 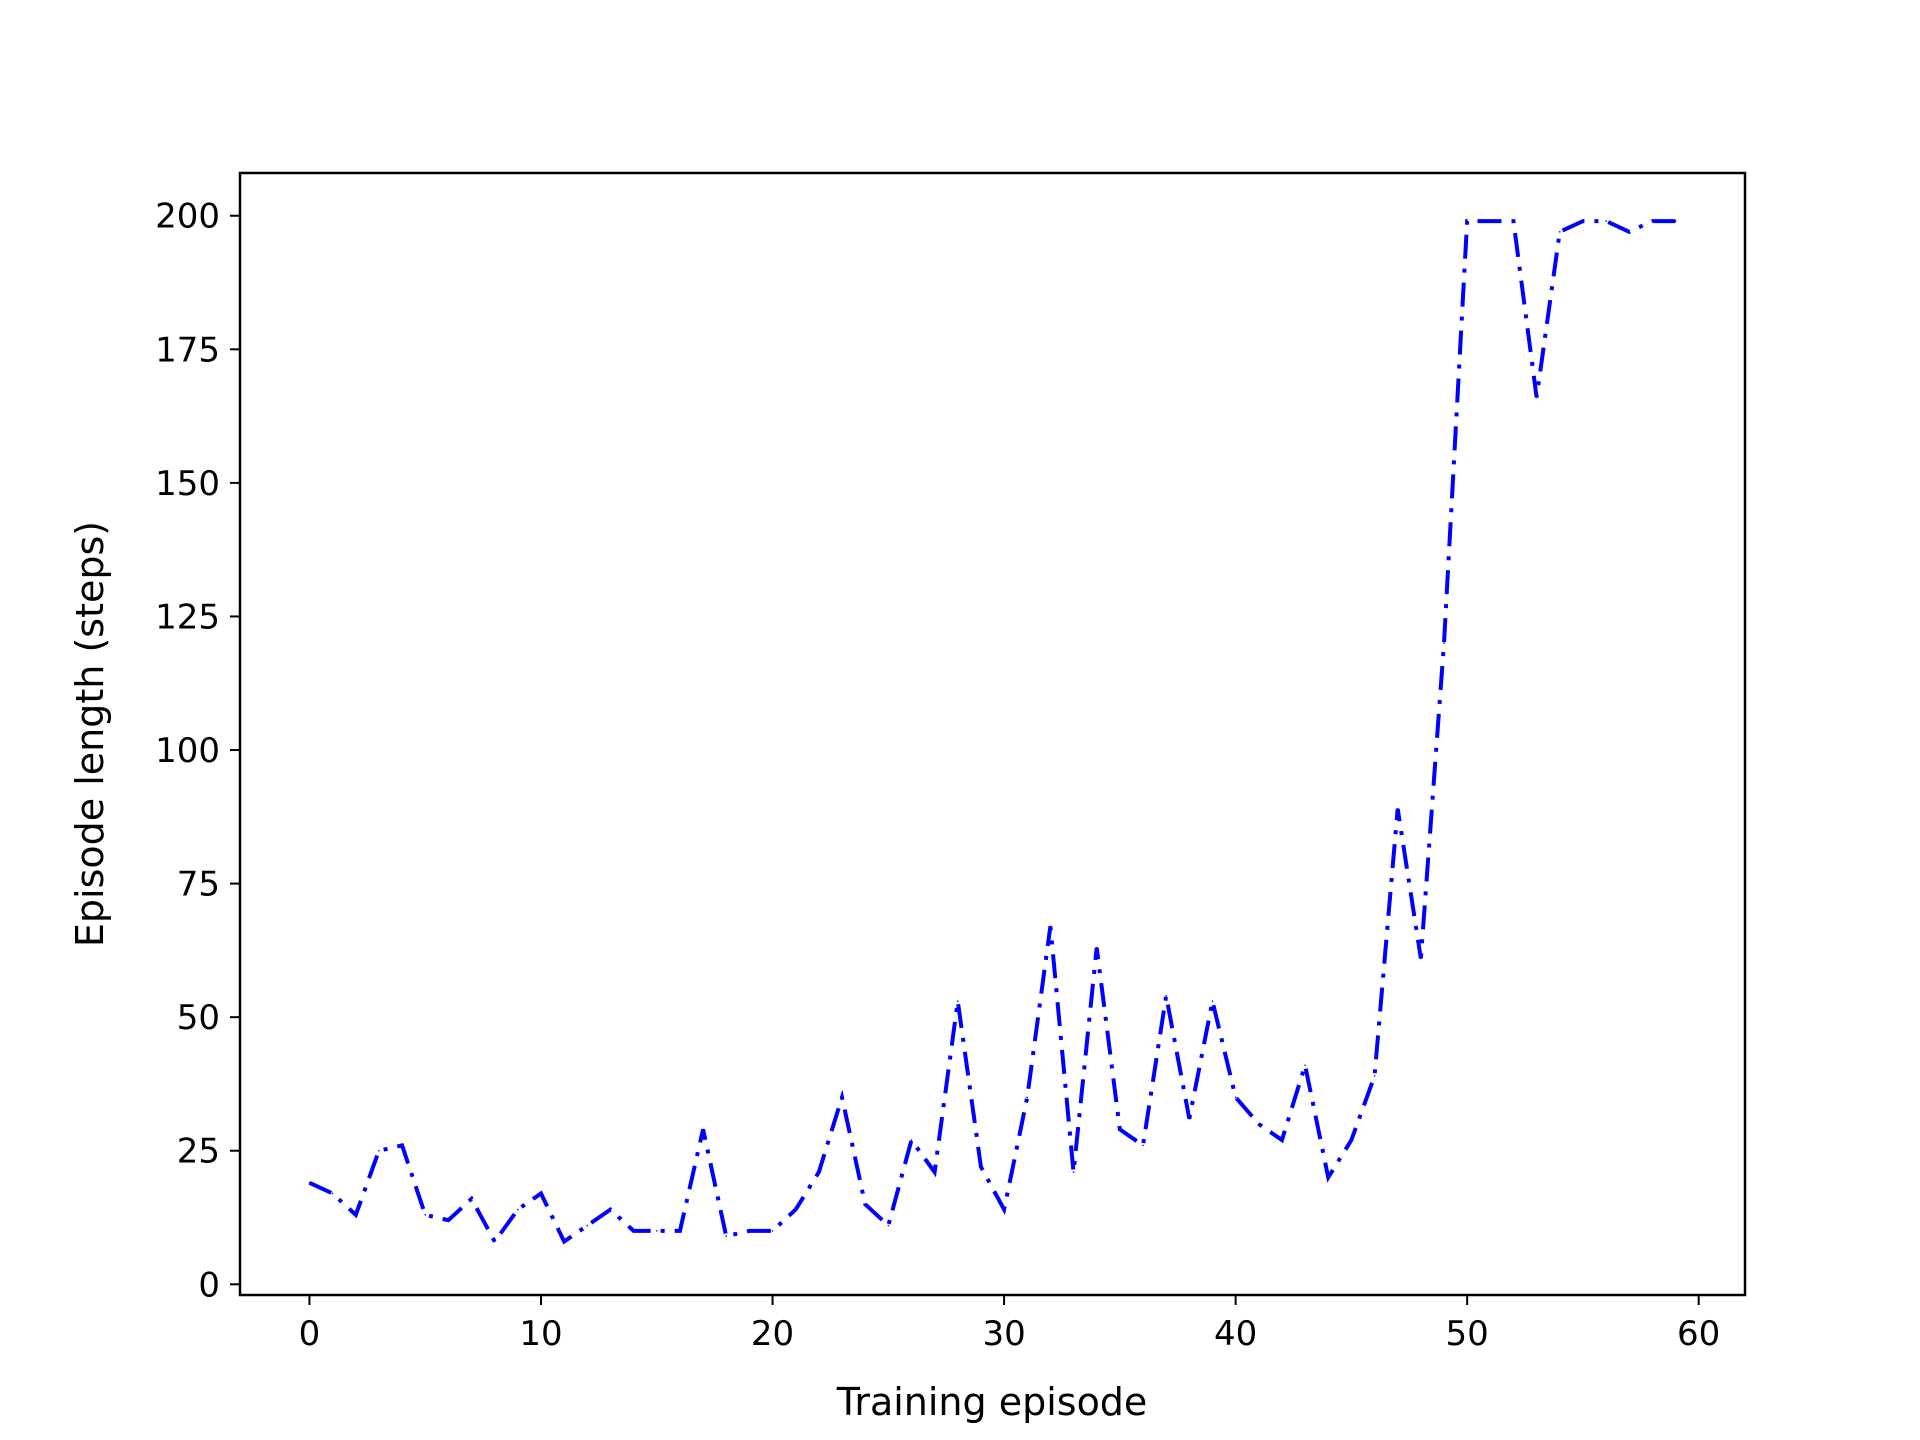 What do you see at coordinates (209, 1285) in the screenshot?
I see `y-tick-label: 0` at bounding box center [209, 1285].